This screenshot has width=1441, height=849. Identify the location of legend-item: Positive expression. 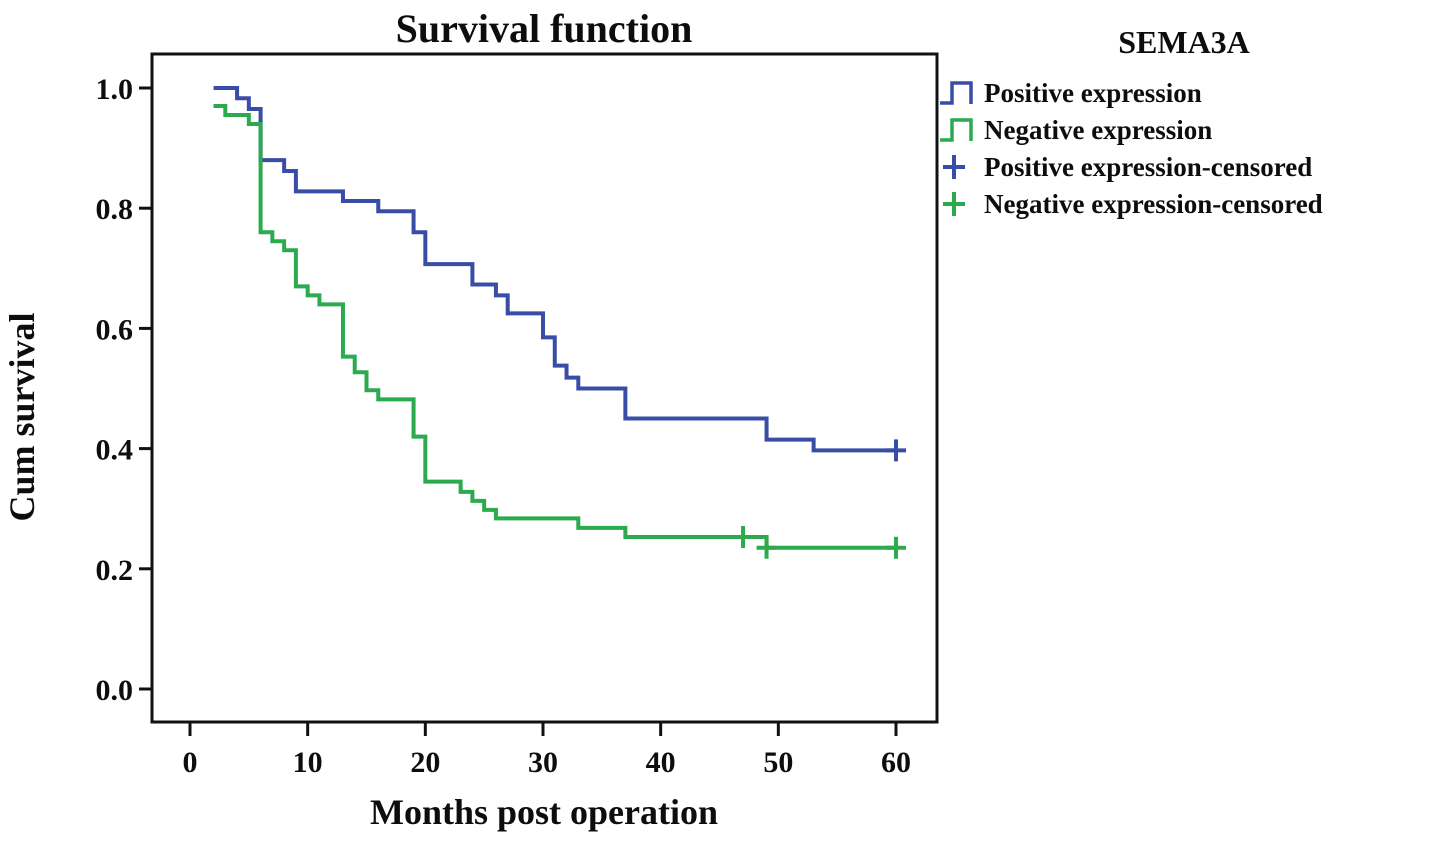
(1188, 92).